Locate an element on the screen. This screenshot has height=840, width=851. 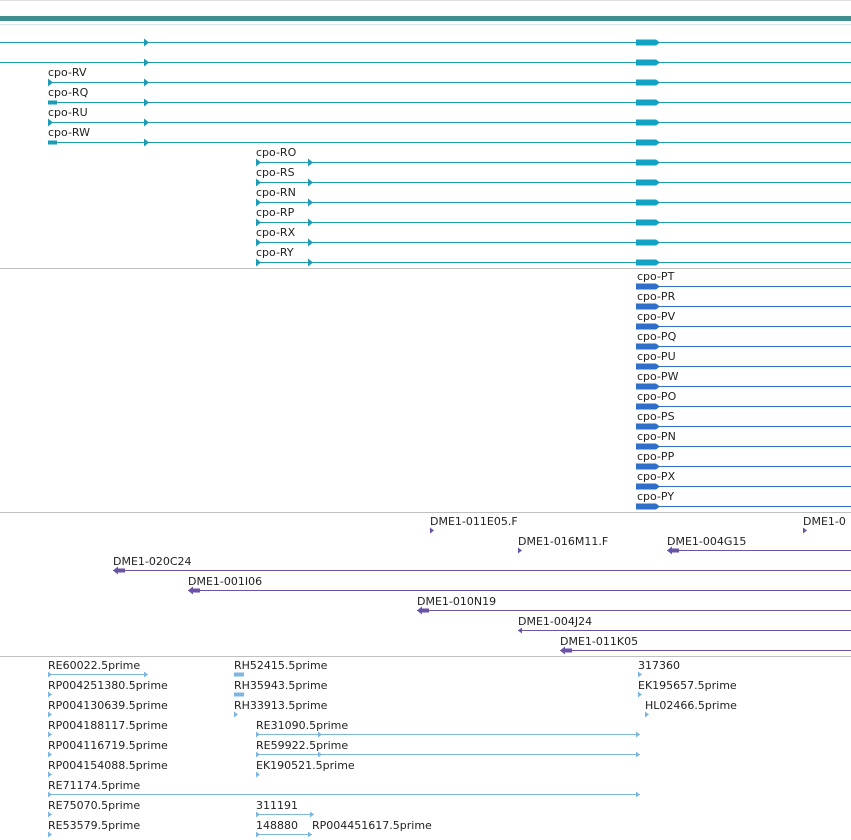
transcript-cpo-r-9-start is located at coordinates (258, 222).